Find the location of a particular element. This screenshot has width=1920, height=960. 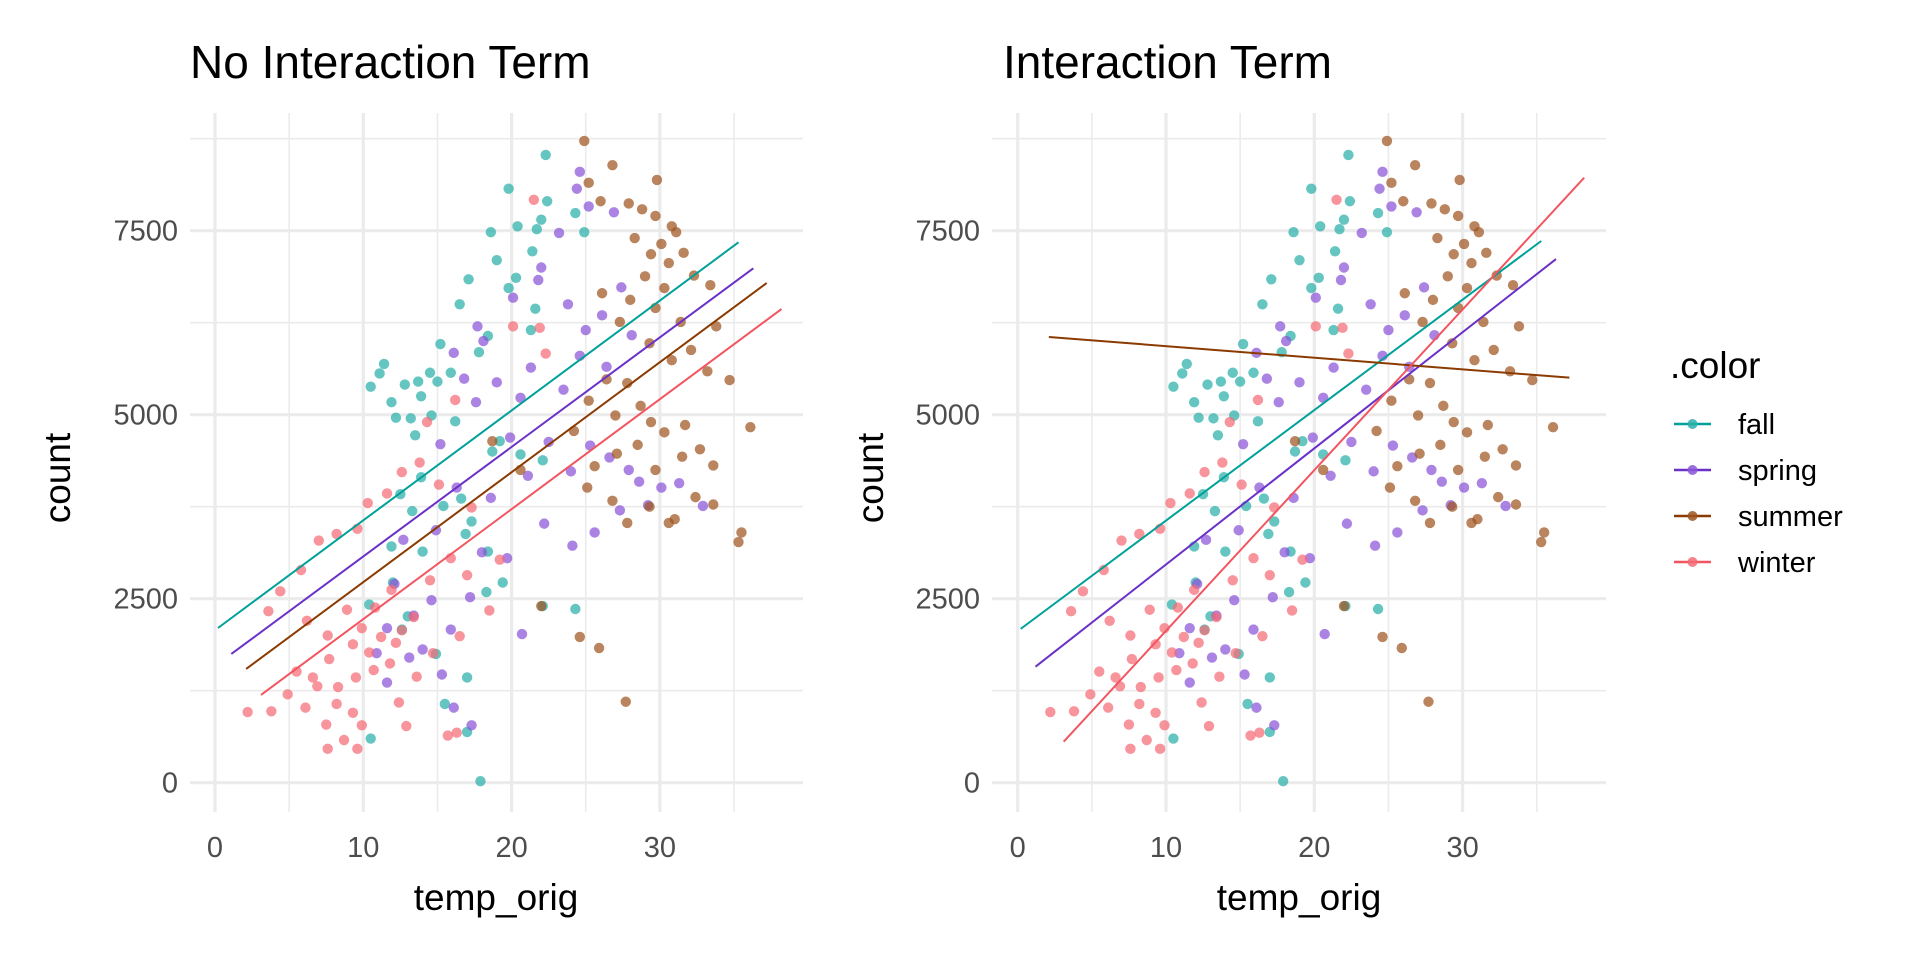

y-tick-labels: 0 2500 5000 7500 is located at coordinates (947, 508).